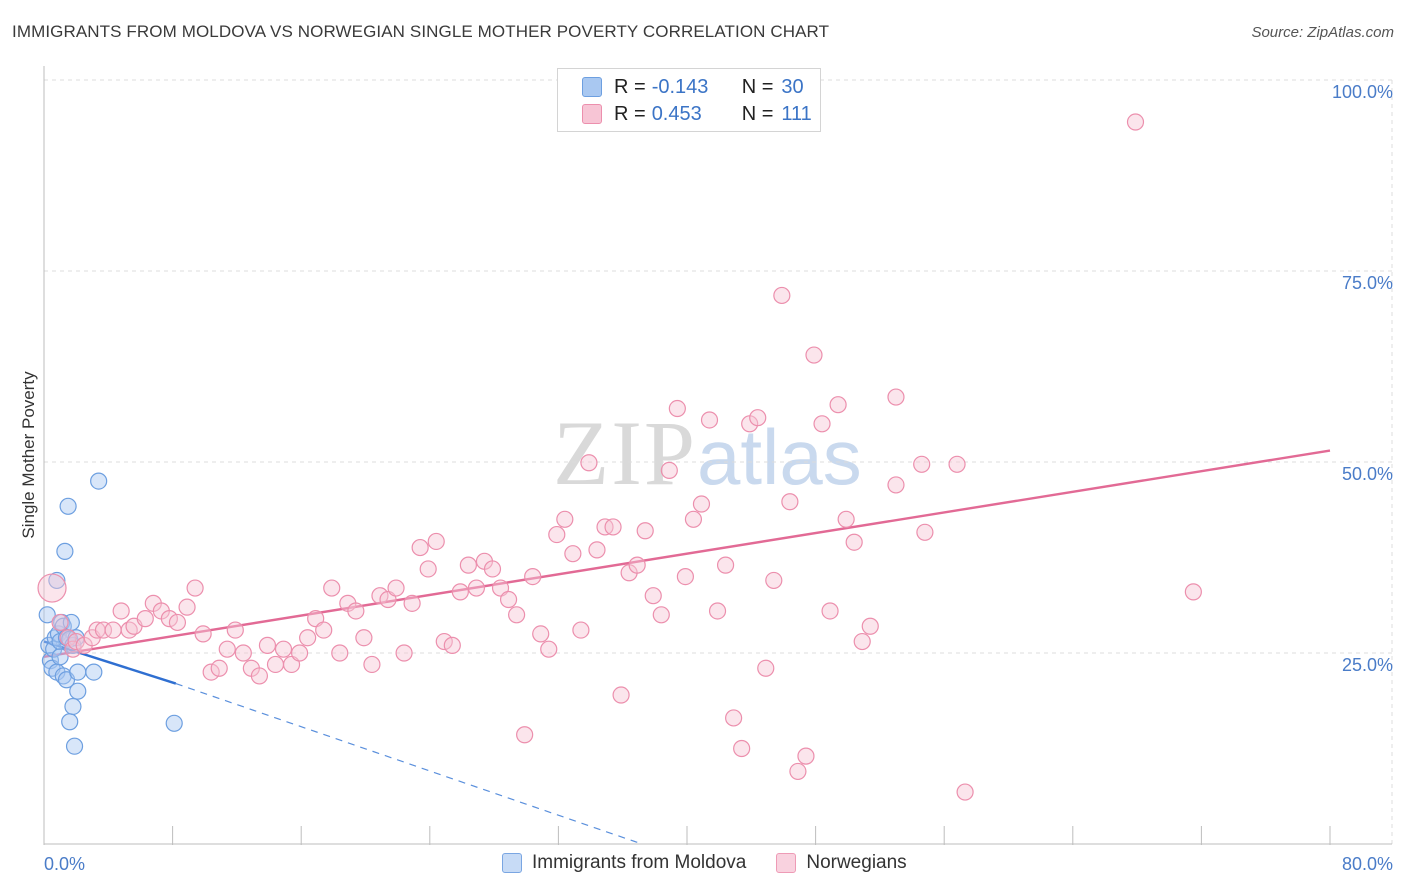  I want to click on y-axis-label: Single Mother Poverty, so click(28, 455).